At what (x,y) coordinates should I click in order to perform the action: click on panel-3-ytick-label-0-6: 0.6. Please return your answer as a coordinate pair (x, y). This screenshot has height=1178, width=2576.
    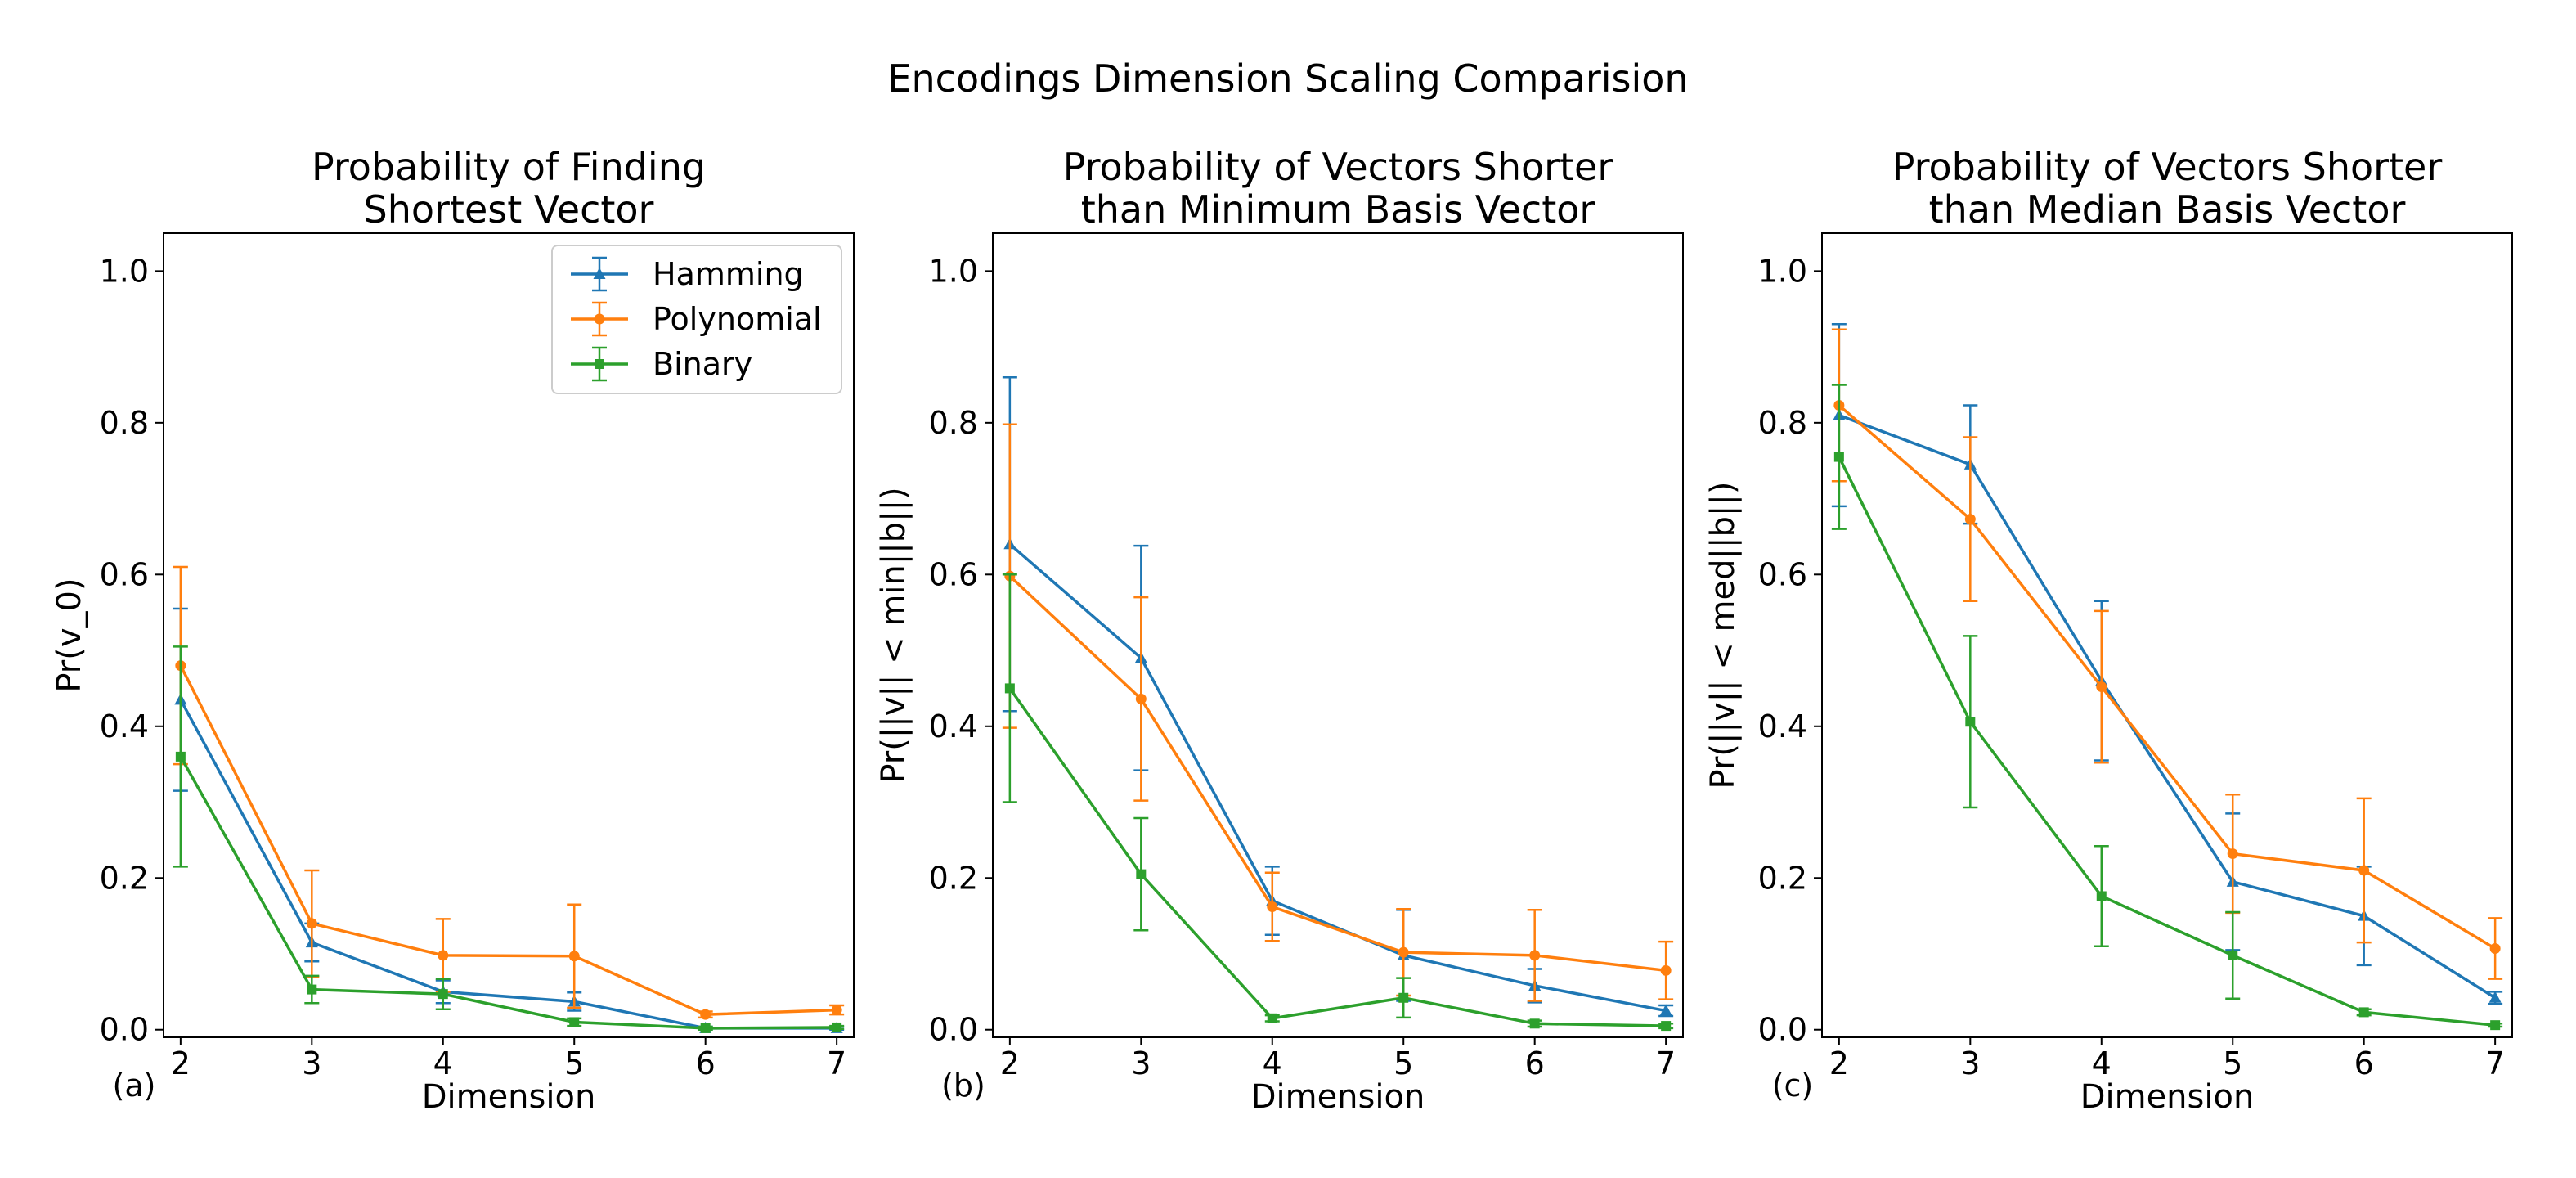
    Looking at the image, I should click on (1782, 574).